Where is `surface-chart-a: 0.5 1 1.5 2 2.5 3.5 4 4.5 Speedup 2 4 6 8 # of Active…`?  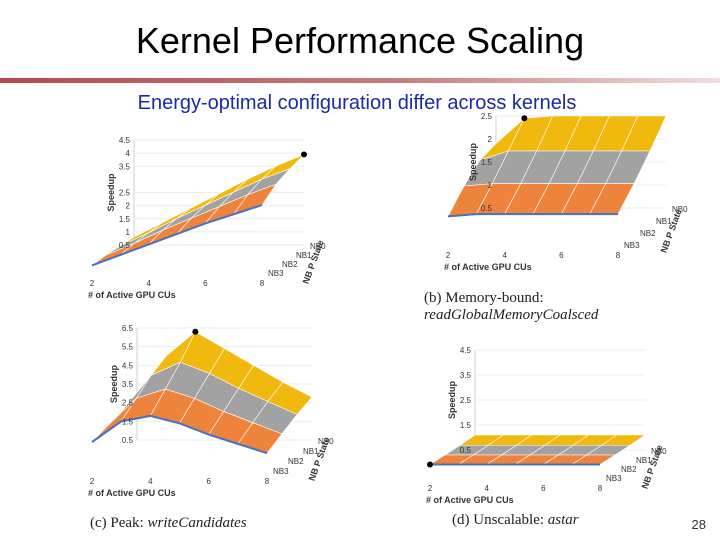
surface-chart-a: 0.5 1 1.5 2 2.5 3.5 4 4.5 Speedup 2 4 6 8 # of Active… is located at coordinates (207, 218).